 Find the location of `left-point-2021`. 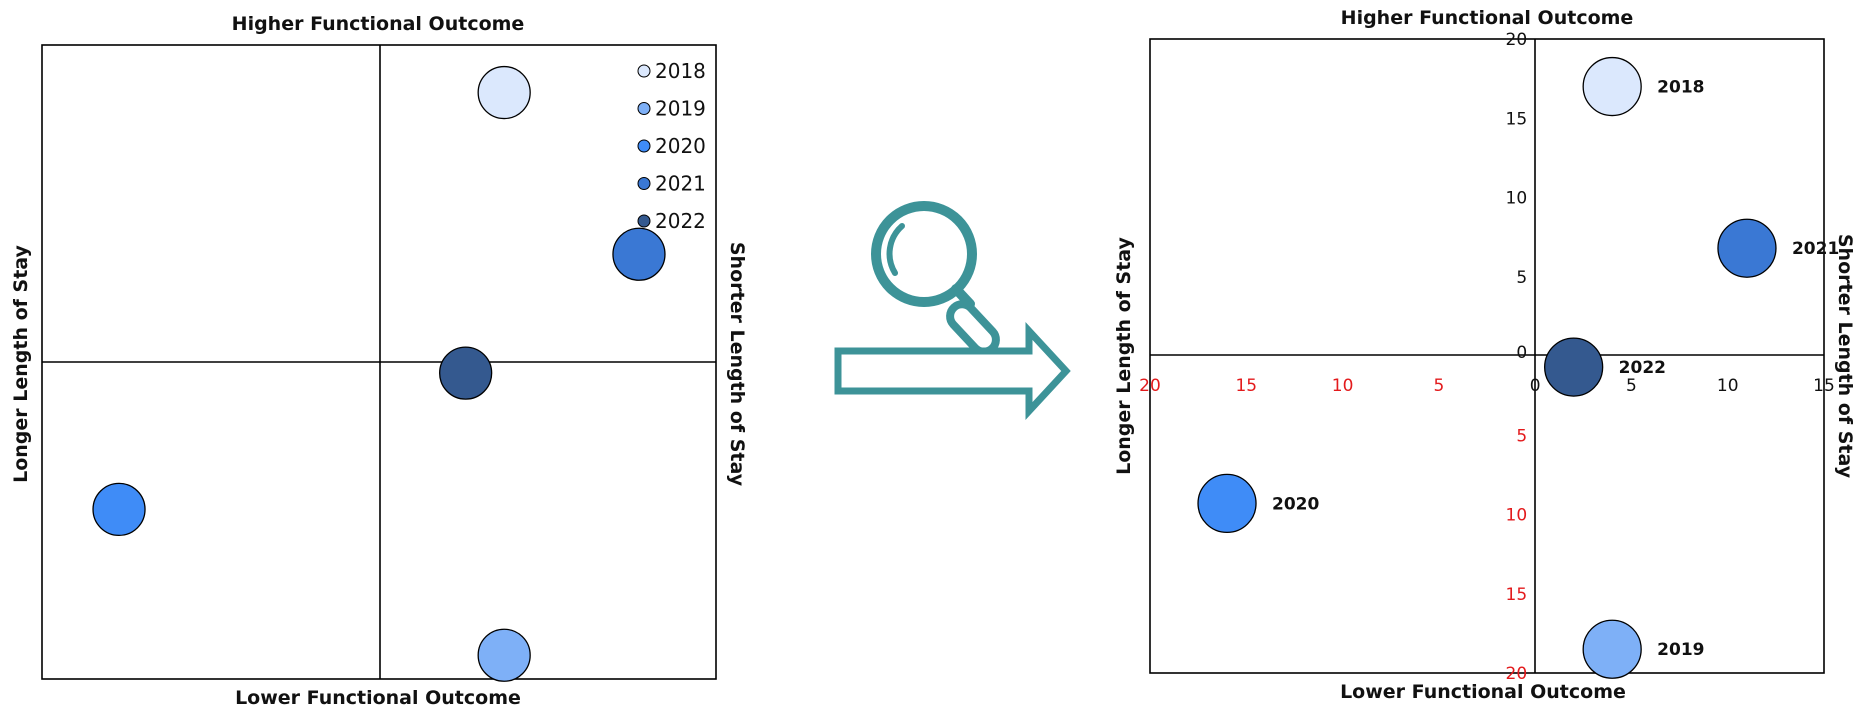

left-point-2021 is located at coordinates (639, 254).